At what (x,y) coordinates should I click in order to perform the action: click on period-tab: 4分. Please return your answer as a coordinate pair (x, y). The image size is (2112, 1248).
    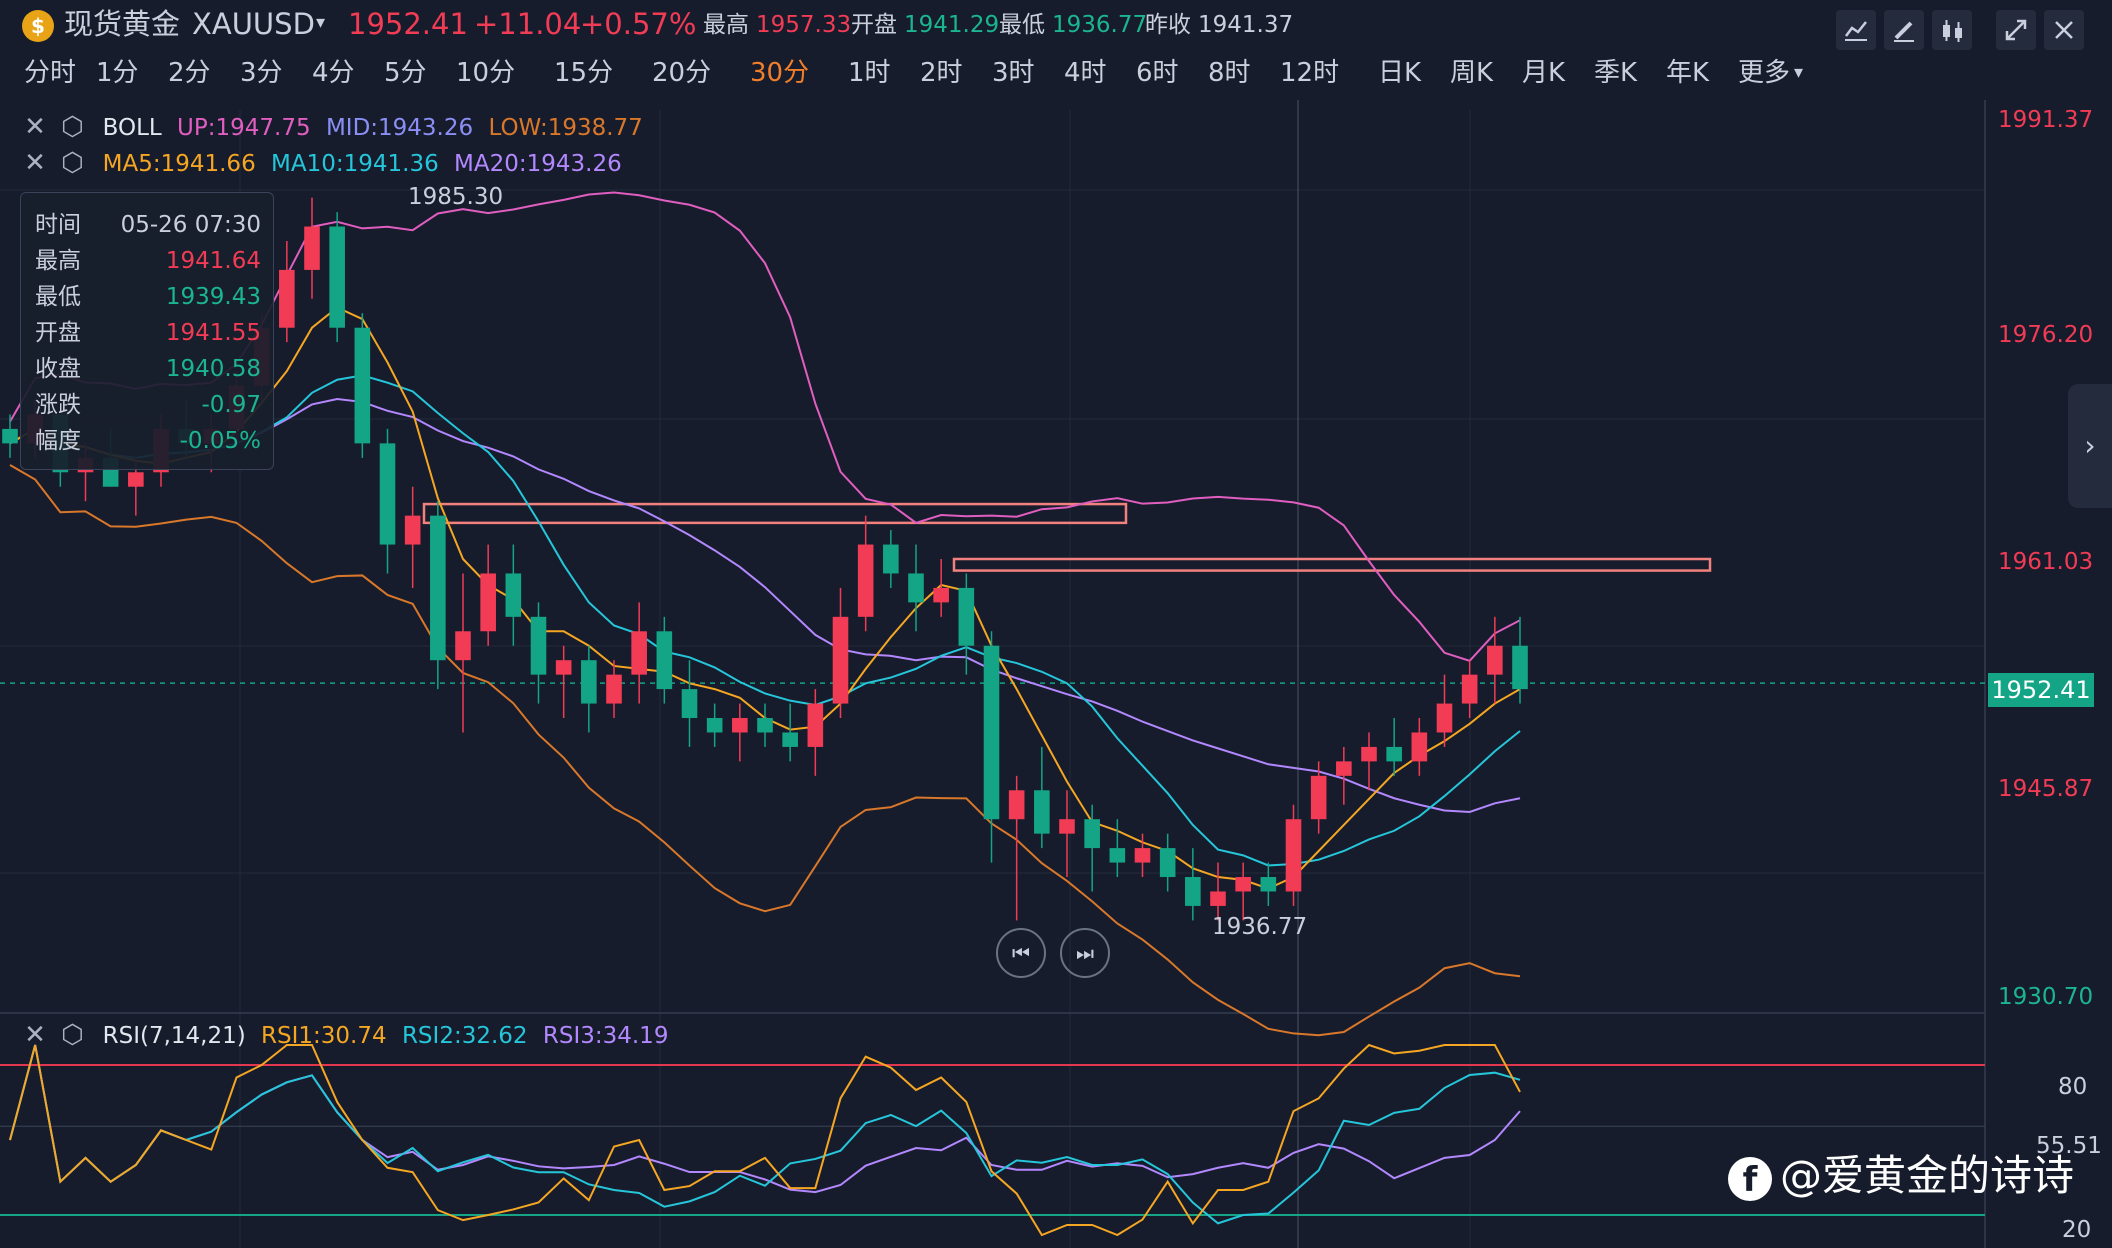
    Looking at the image, I should click on (333, 73).